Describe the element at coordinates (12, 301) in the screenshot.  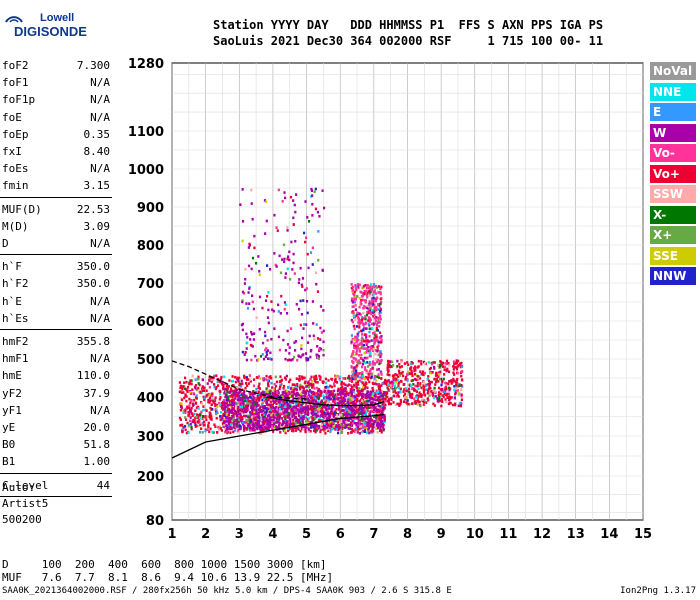
I see `param-name: h`E` at that location.